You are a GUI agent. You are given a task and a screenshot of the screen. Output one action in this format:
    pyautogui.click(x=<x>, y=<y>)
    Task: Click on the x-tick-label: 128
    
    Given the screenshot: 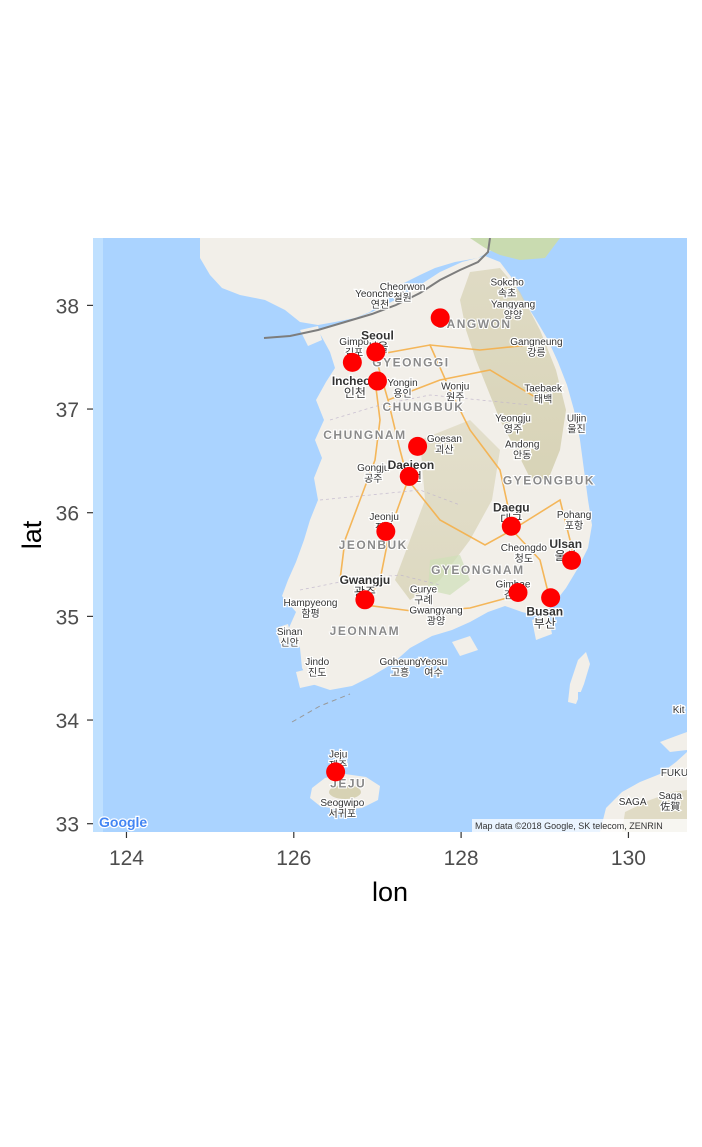 What is the action you would take?
    pyautogui.click(x=461, y=858)
    